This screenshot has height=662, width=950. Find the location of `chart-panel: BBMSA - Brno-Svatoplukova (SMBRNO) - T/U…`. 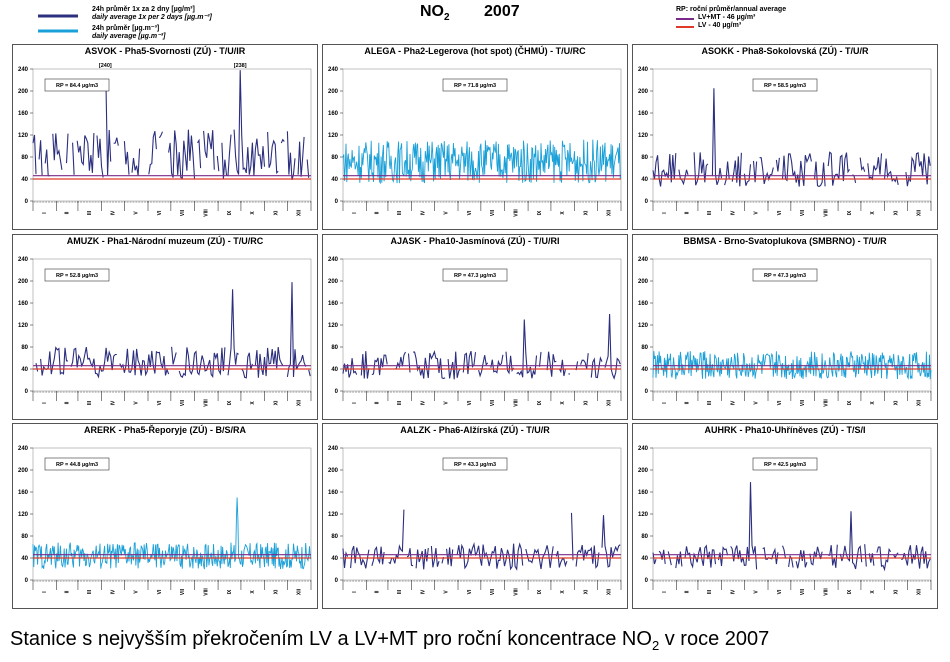

chart-panel: BBMSA - Brno-Svatoplukova (SMBRNO) - T/U… is located at coordinates (785, 327).